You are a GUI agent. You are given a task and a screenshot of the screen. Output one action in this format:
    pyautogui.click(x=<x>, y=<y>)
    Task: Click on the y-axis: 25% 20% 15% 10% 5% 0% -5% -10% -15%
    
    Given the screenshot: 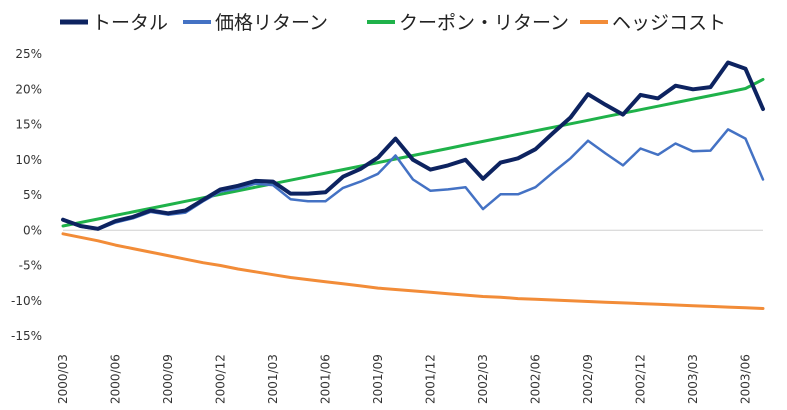 What is the action you would take?
    pyautogui.click(x=26, y=195)
    